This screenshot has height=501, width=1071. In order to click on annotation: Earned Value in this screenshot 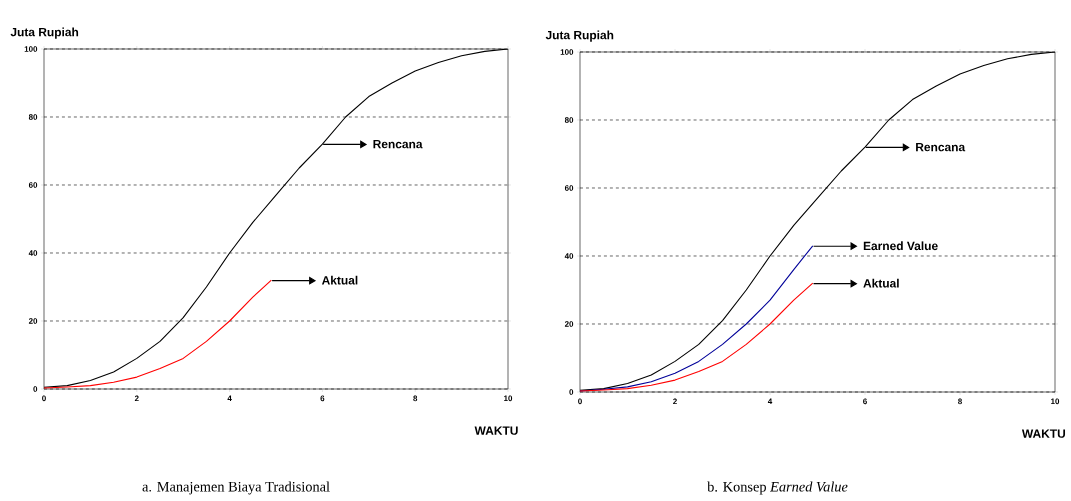, I will do `click(900, 246)`.